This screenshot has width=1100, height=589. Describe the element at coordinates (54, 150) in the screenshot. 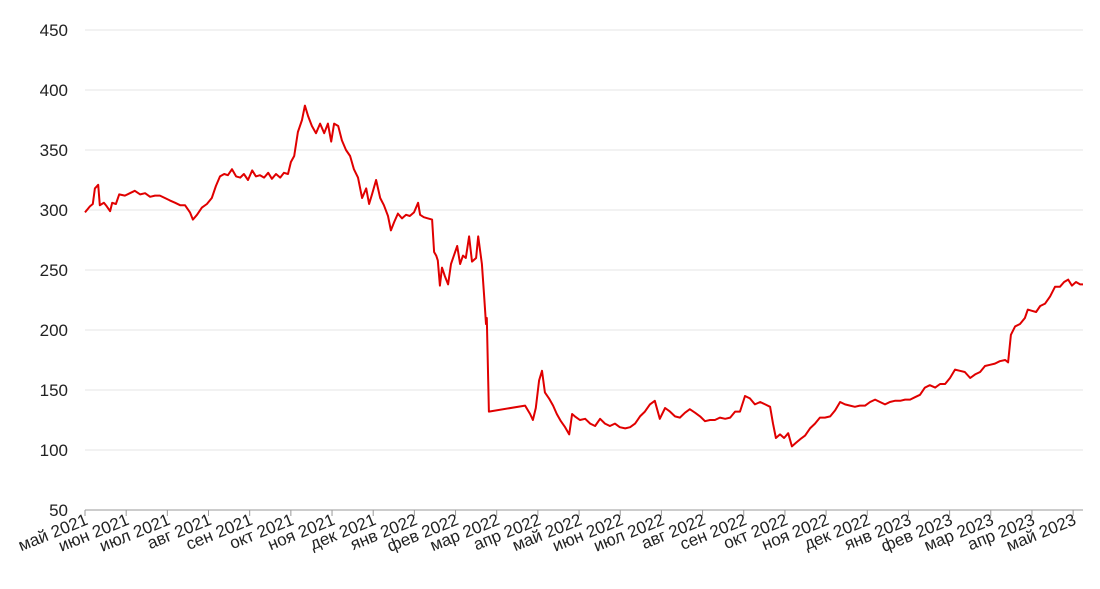

I see `y-tick-label: 350` at that location.